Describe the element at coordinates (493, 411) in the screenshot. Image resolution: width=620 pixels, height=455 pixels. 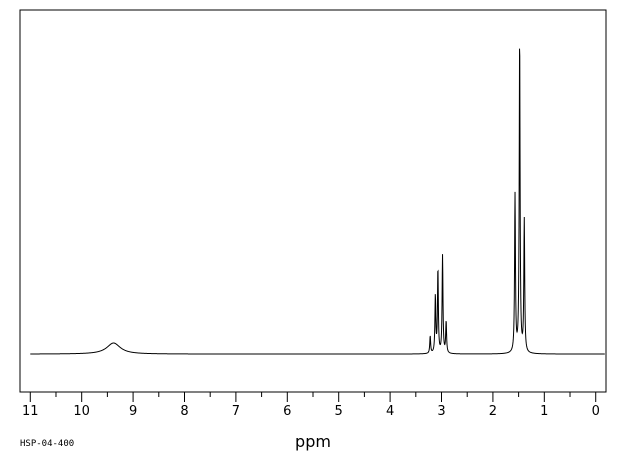
I see `tick-label: 2` at that location.